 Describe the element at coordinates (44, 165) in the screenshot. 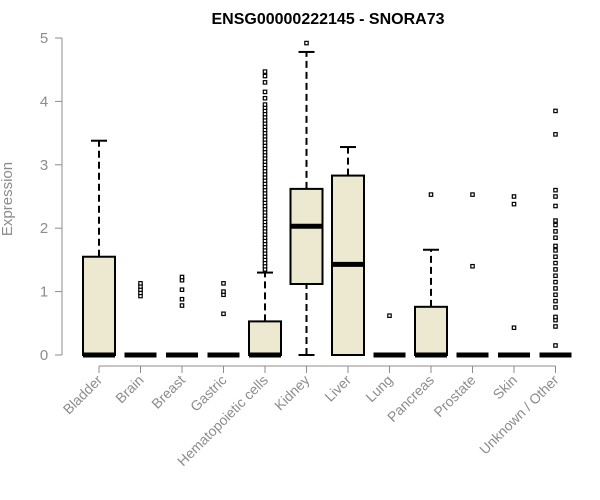

I see `y-tick-label: 3` at that location.